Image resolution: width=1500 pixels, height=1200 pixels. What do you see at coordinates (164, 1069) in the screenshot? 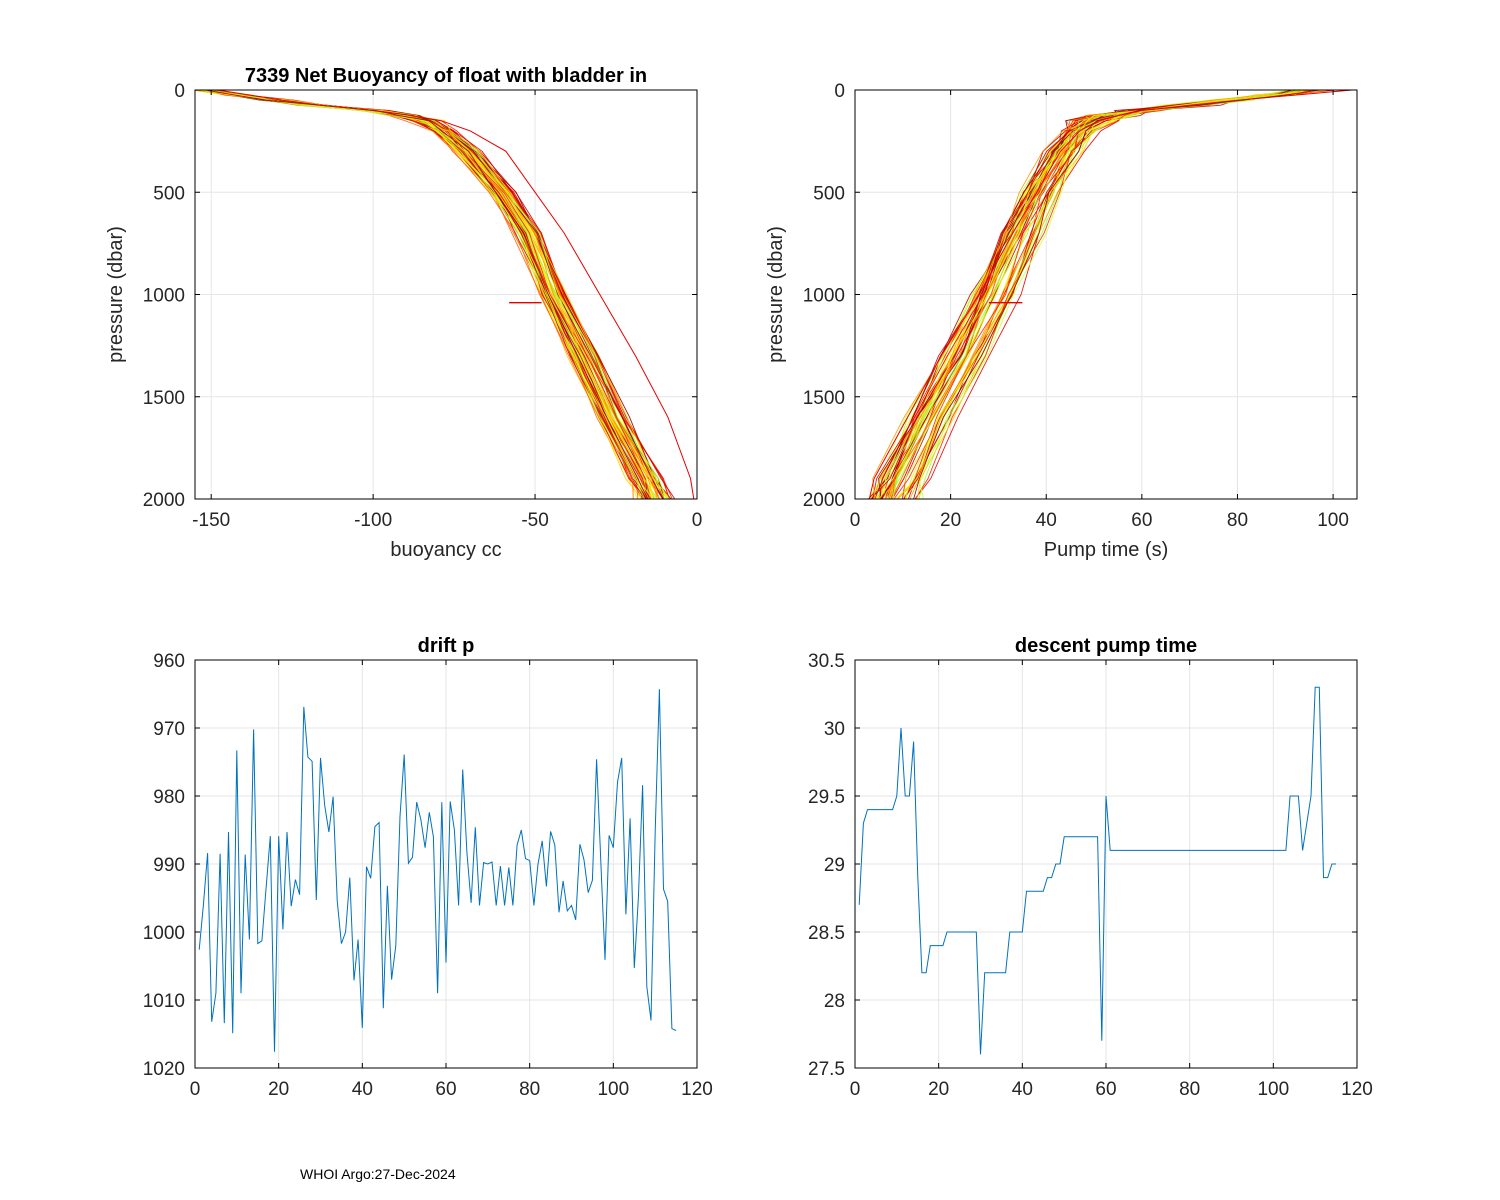
I see `y-tick-label: 1020` at bounding box center [164, 1069].